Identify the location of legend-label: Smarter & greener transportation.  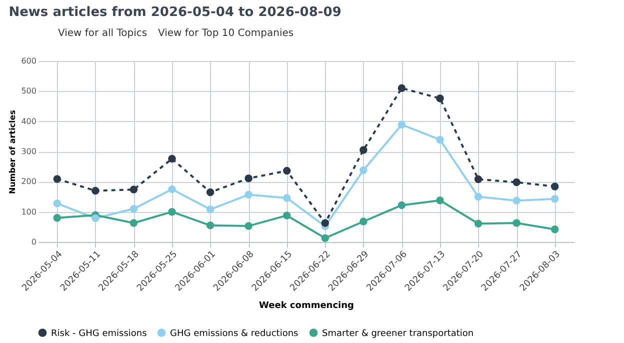
(398, 333).